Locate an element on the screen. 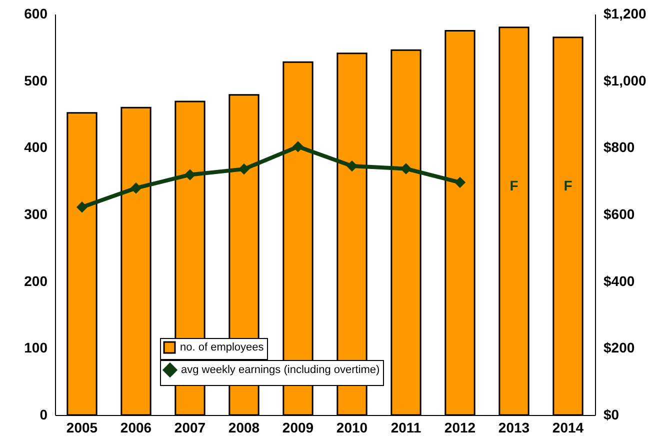 The width and height of the screenshot is (650, 443). x-tick-label: 2006 is located at coordinates (136, 428).